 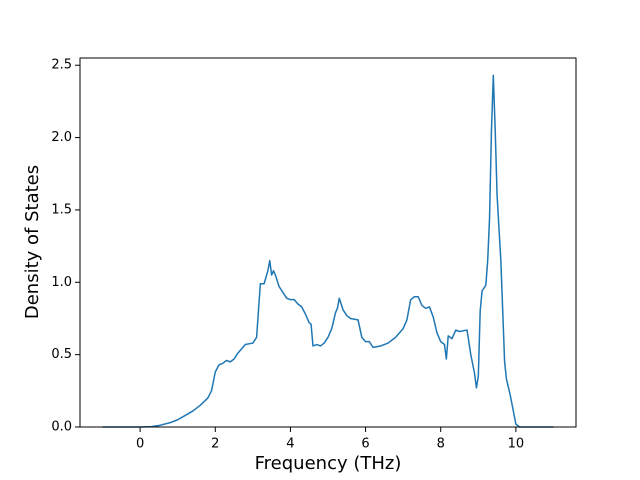 I want to click on x-tick-label: 2, so click(x=215, y=444).